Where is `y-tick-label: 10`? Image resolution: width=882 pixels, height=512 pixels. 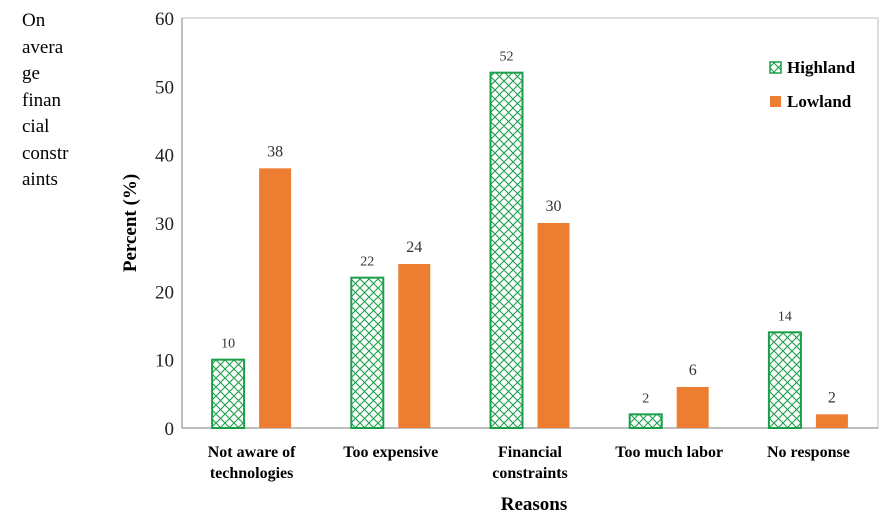 y-tick-label: 10 is located at coordinates (164, 361).